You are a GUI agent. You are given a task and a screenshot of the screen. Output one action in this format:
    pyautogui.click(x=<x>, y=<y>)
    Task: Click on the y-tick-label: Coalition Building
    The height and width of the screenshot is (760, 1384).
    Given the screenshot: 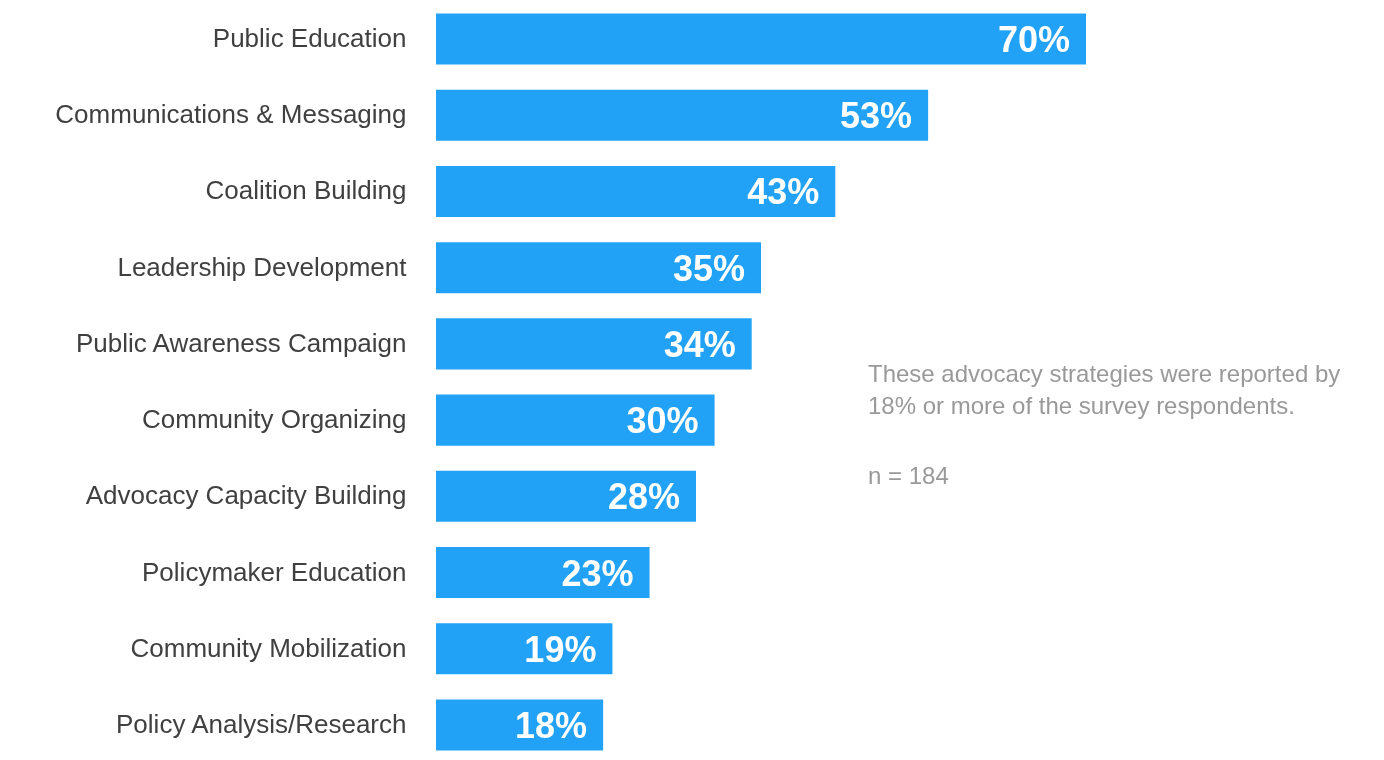 What is the action you would take?
    pyautogui.click(x=306, y=190)
    